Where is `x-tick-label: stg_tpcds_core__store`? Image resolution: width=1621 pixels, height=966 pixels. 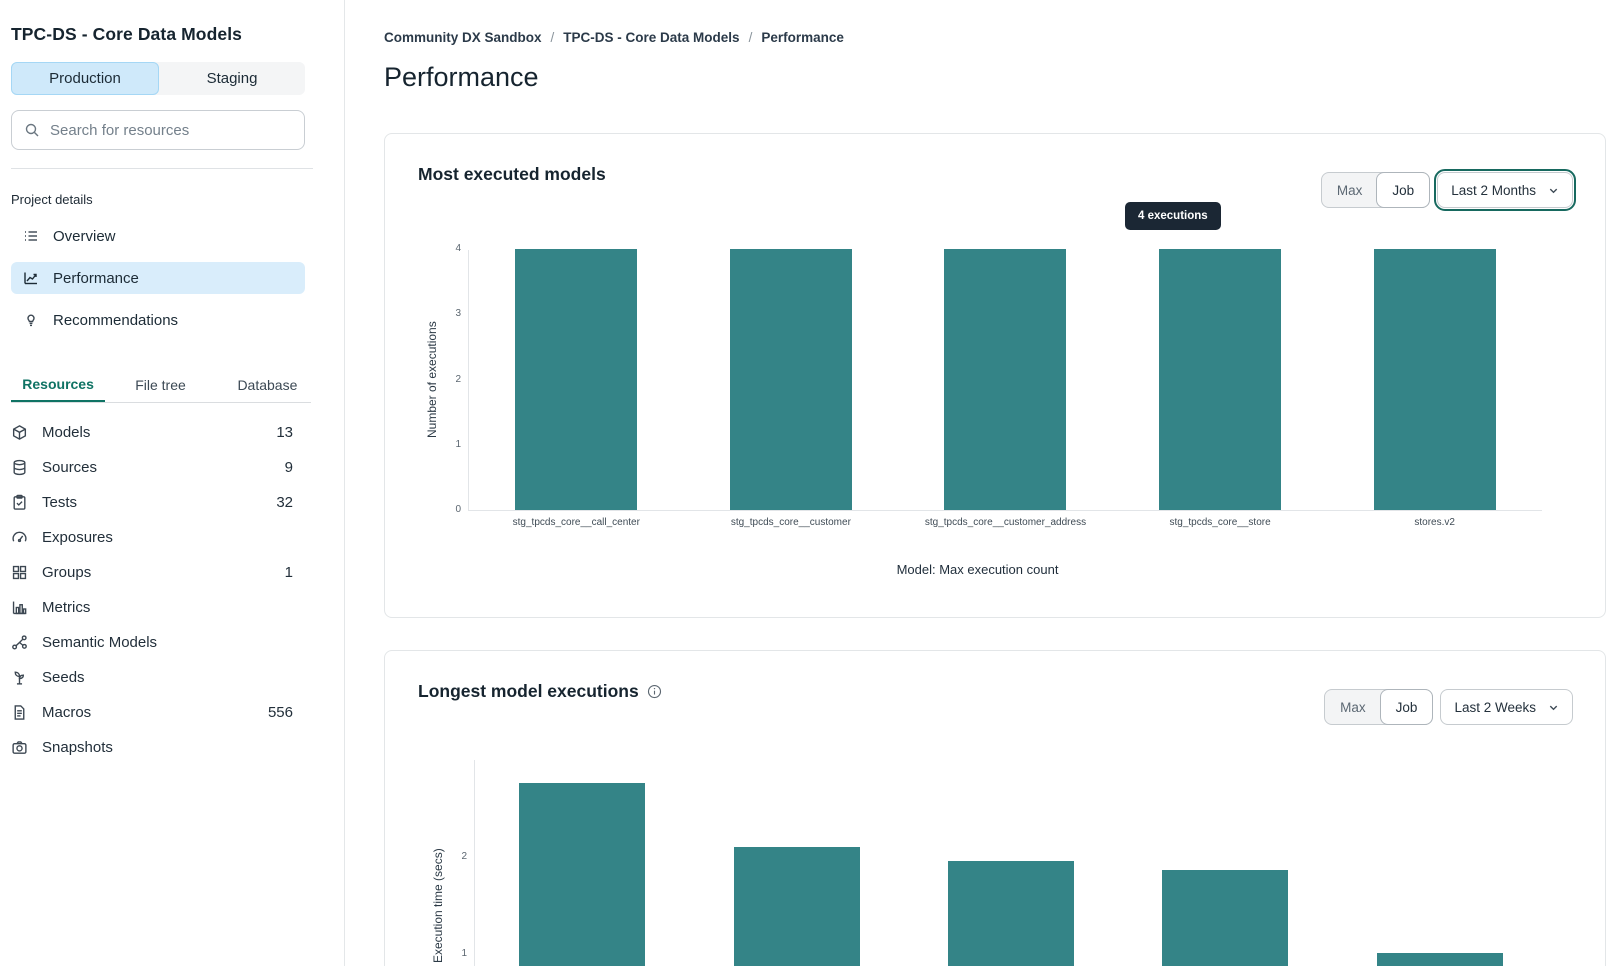 x-tick-label: stg_tpcds_core__store is located at coordinates (1220, 522).